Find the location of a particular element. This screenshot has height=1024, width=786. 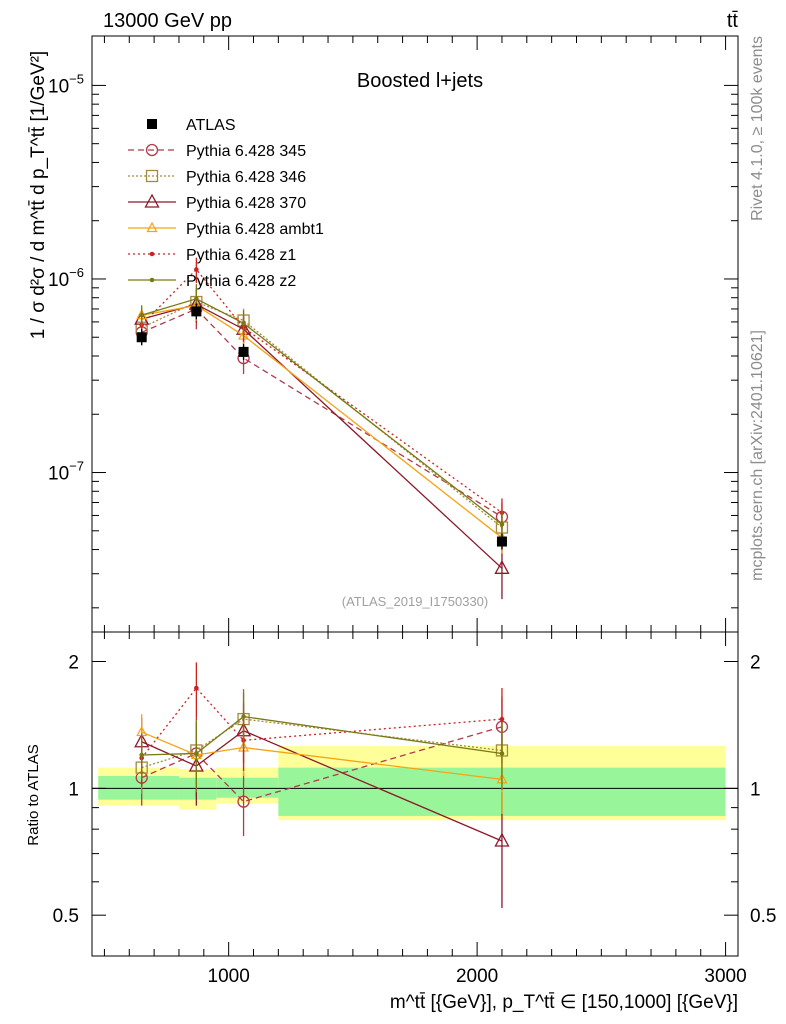

legend-label-3: Pythia 6.428 ambt1 is located at coordinates (255, 229).